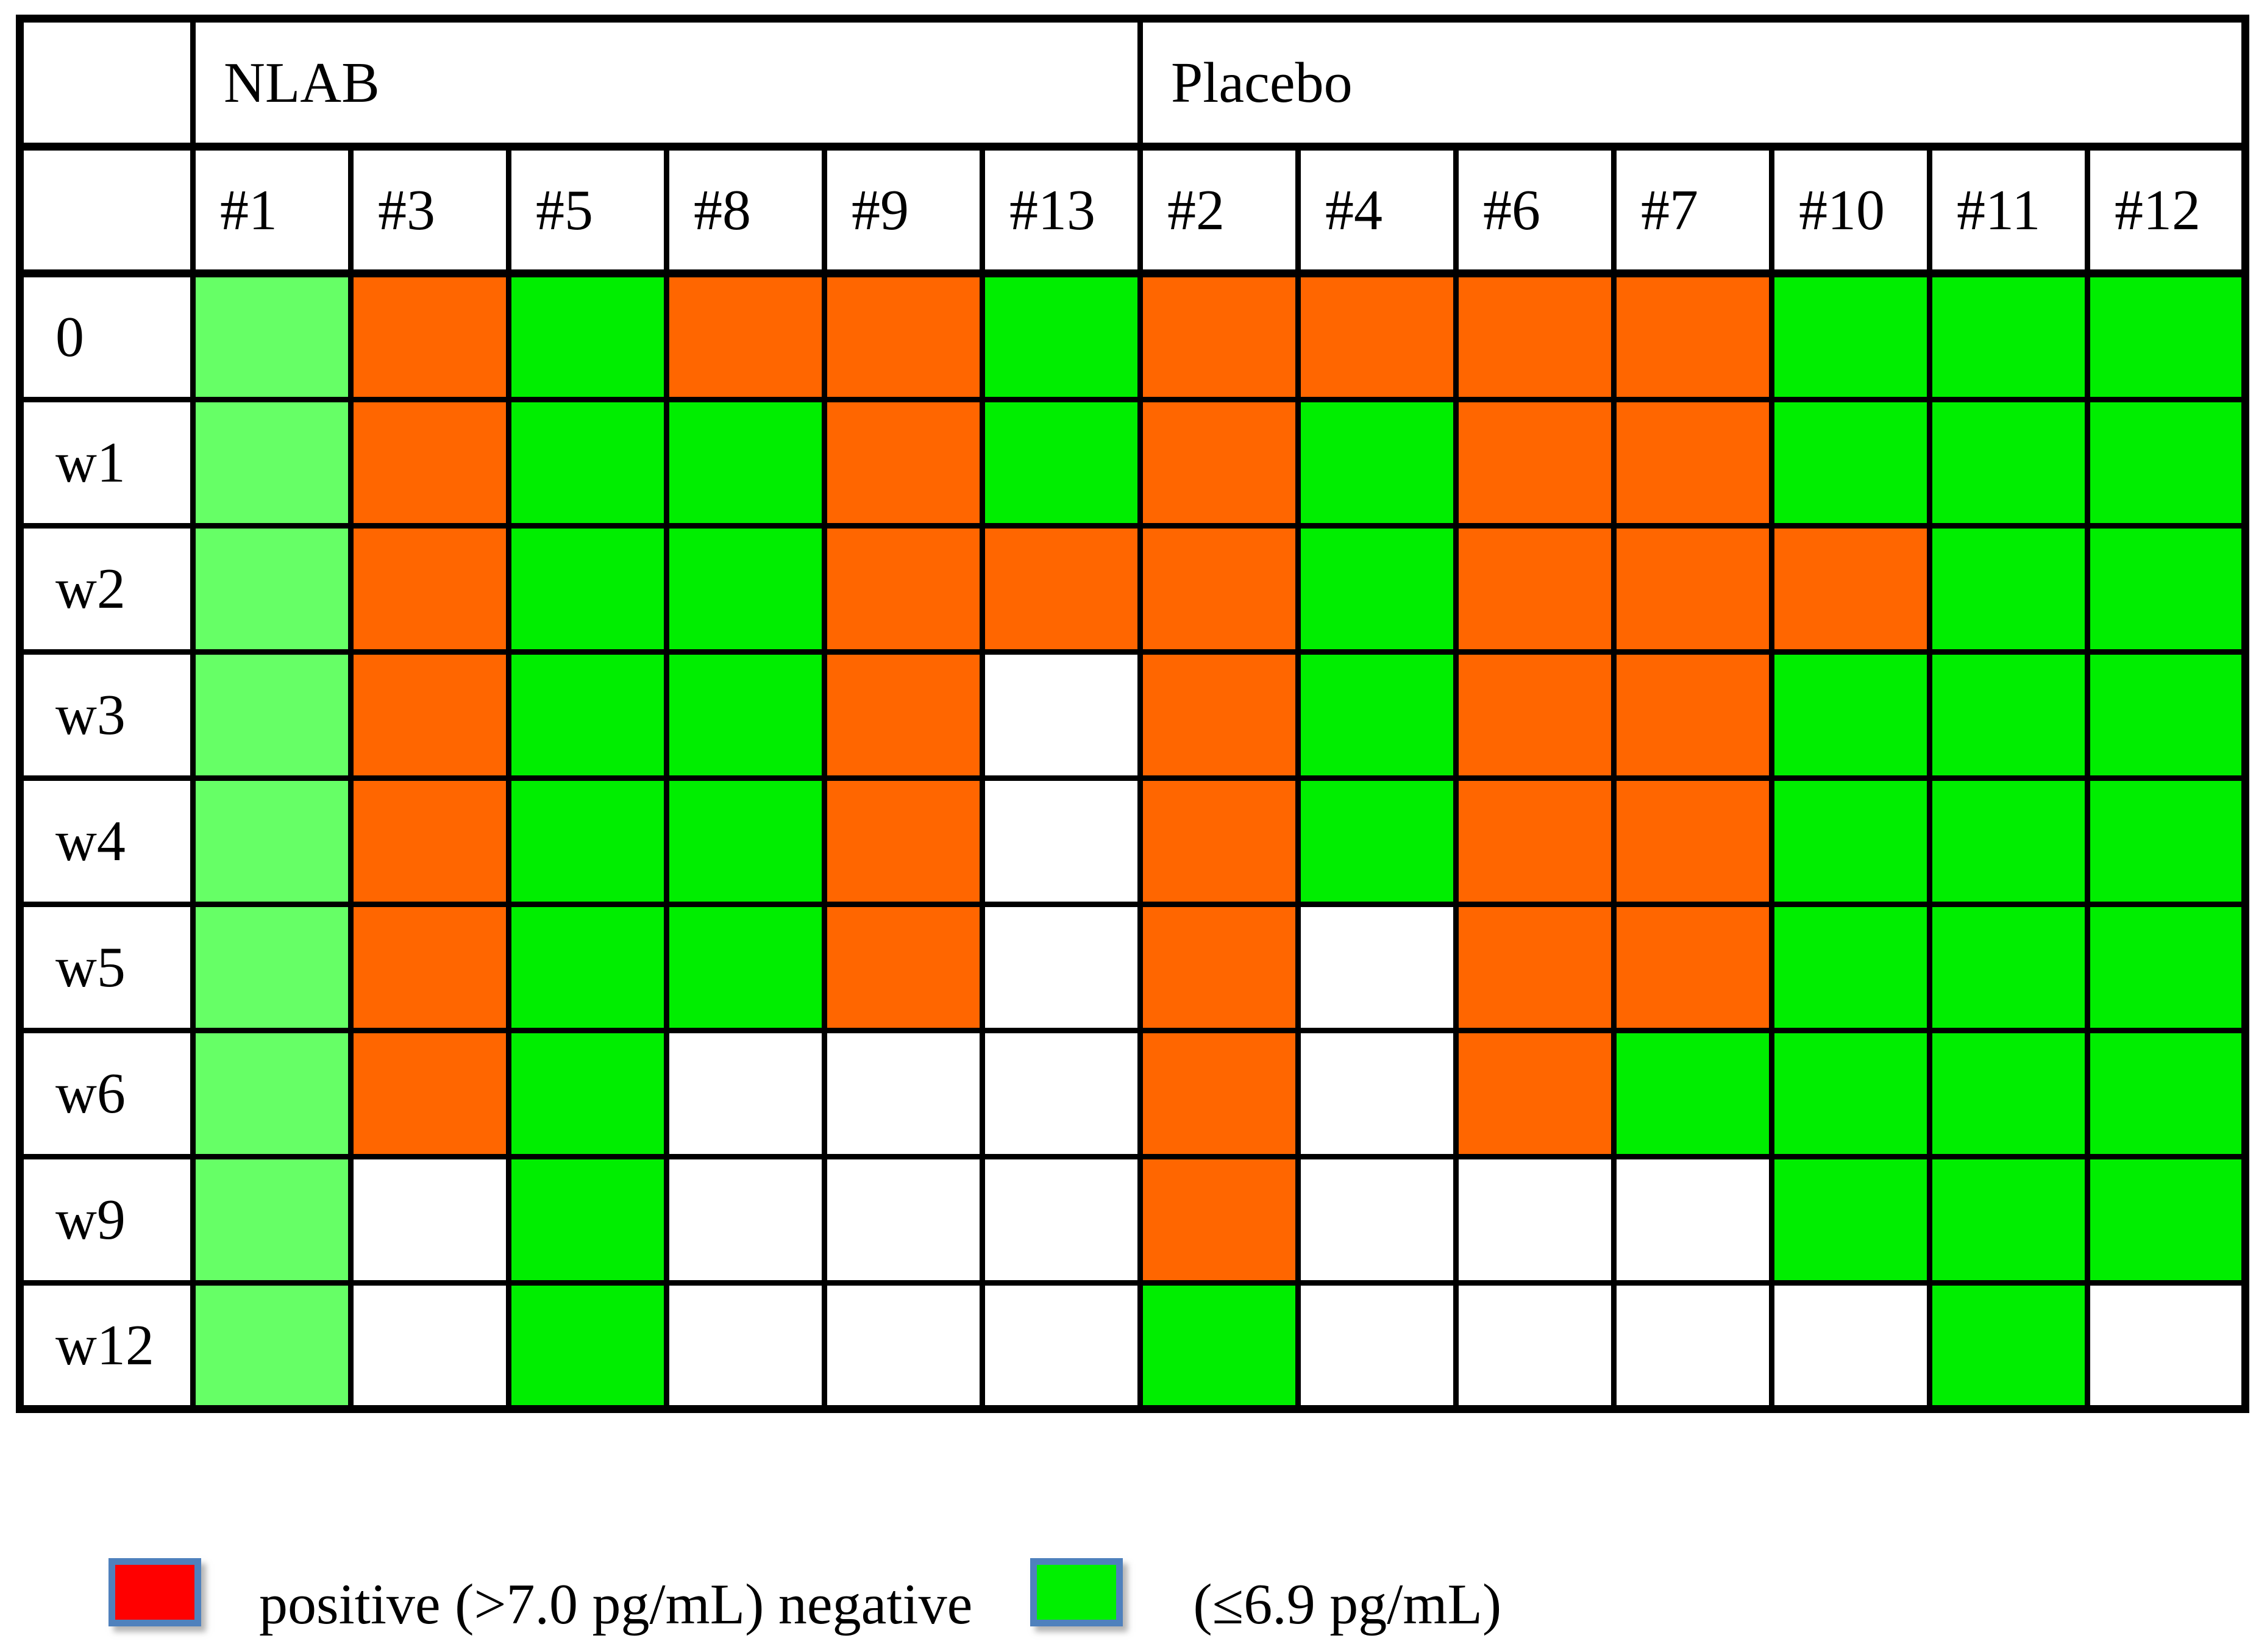 This screenshot has height=1652, width=2256. What do you see at coordinates (106, 715) in the screenshot?
I see `row-label-w3: w3` at bounding box center [106, 715].